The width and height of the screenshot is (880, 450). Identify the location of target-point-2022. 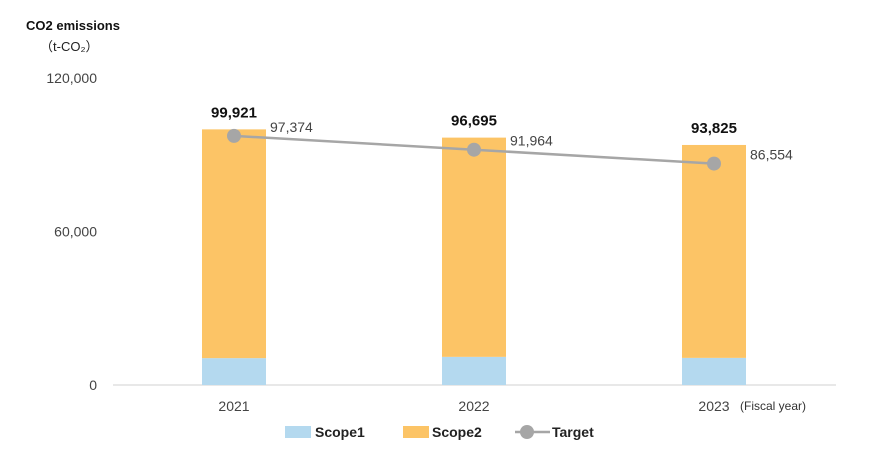
(474, 149).